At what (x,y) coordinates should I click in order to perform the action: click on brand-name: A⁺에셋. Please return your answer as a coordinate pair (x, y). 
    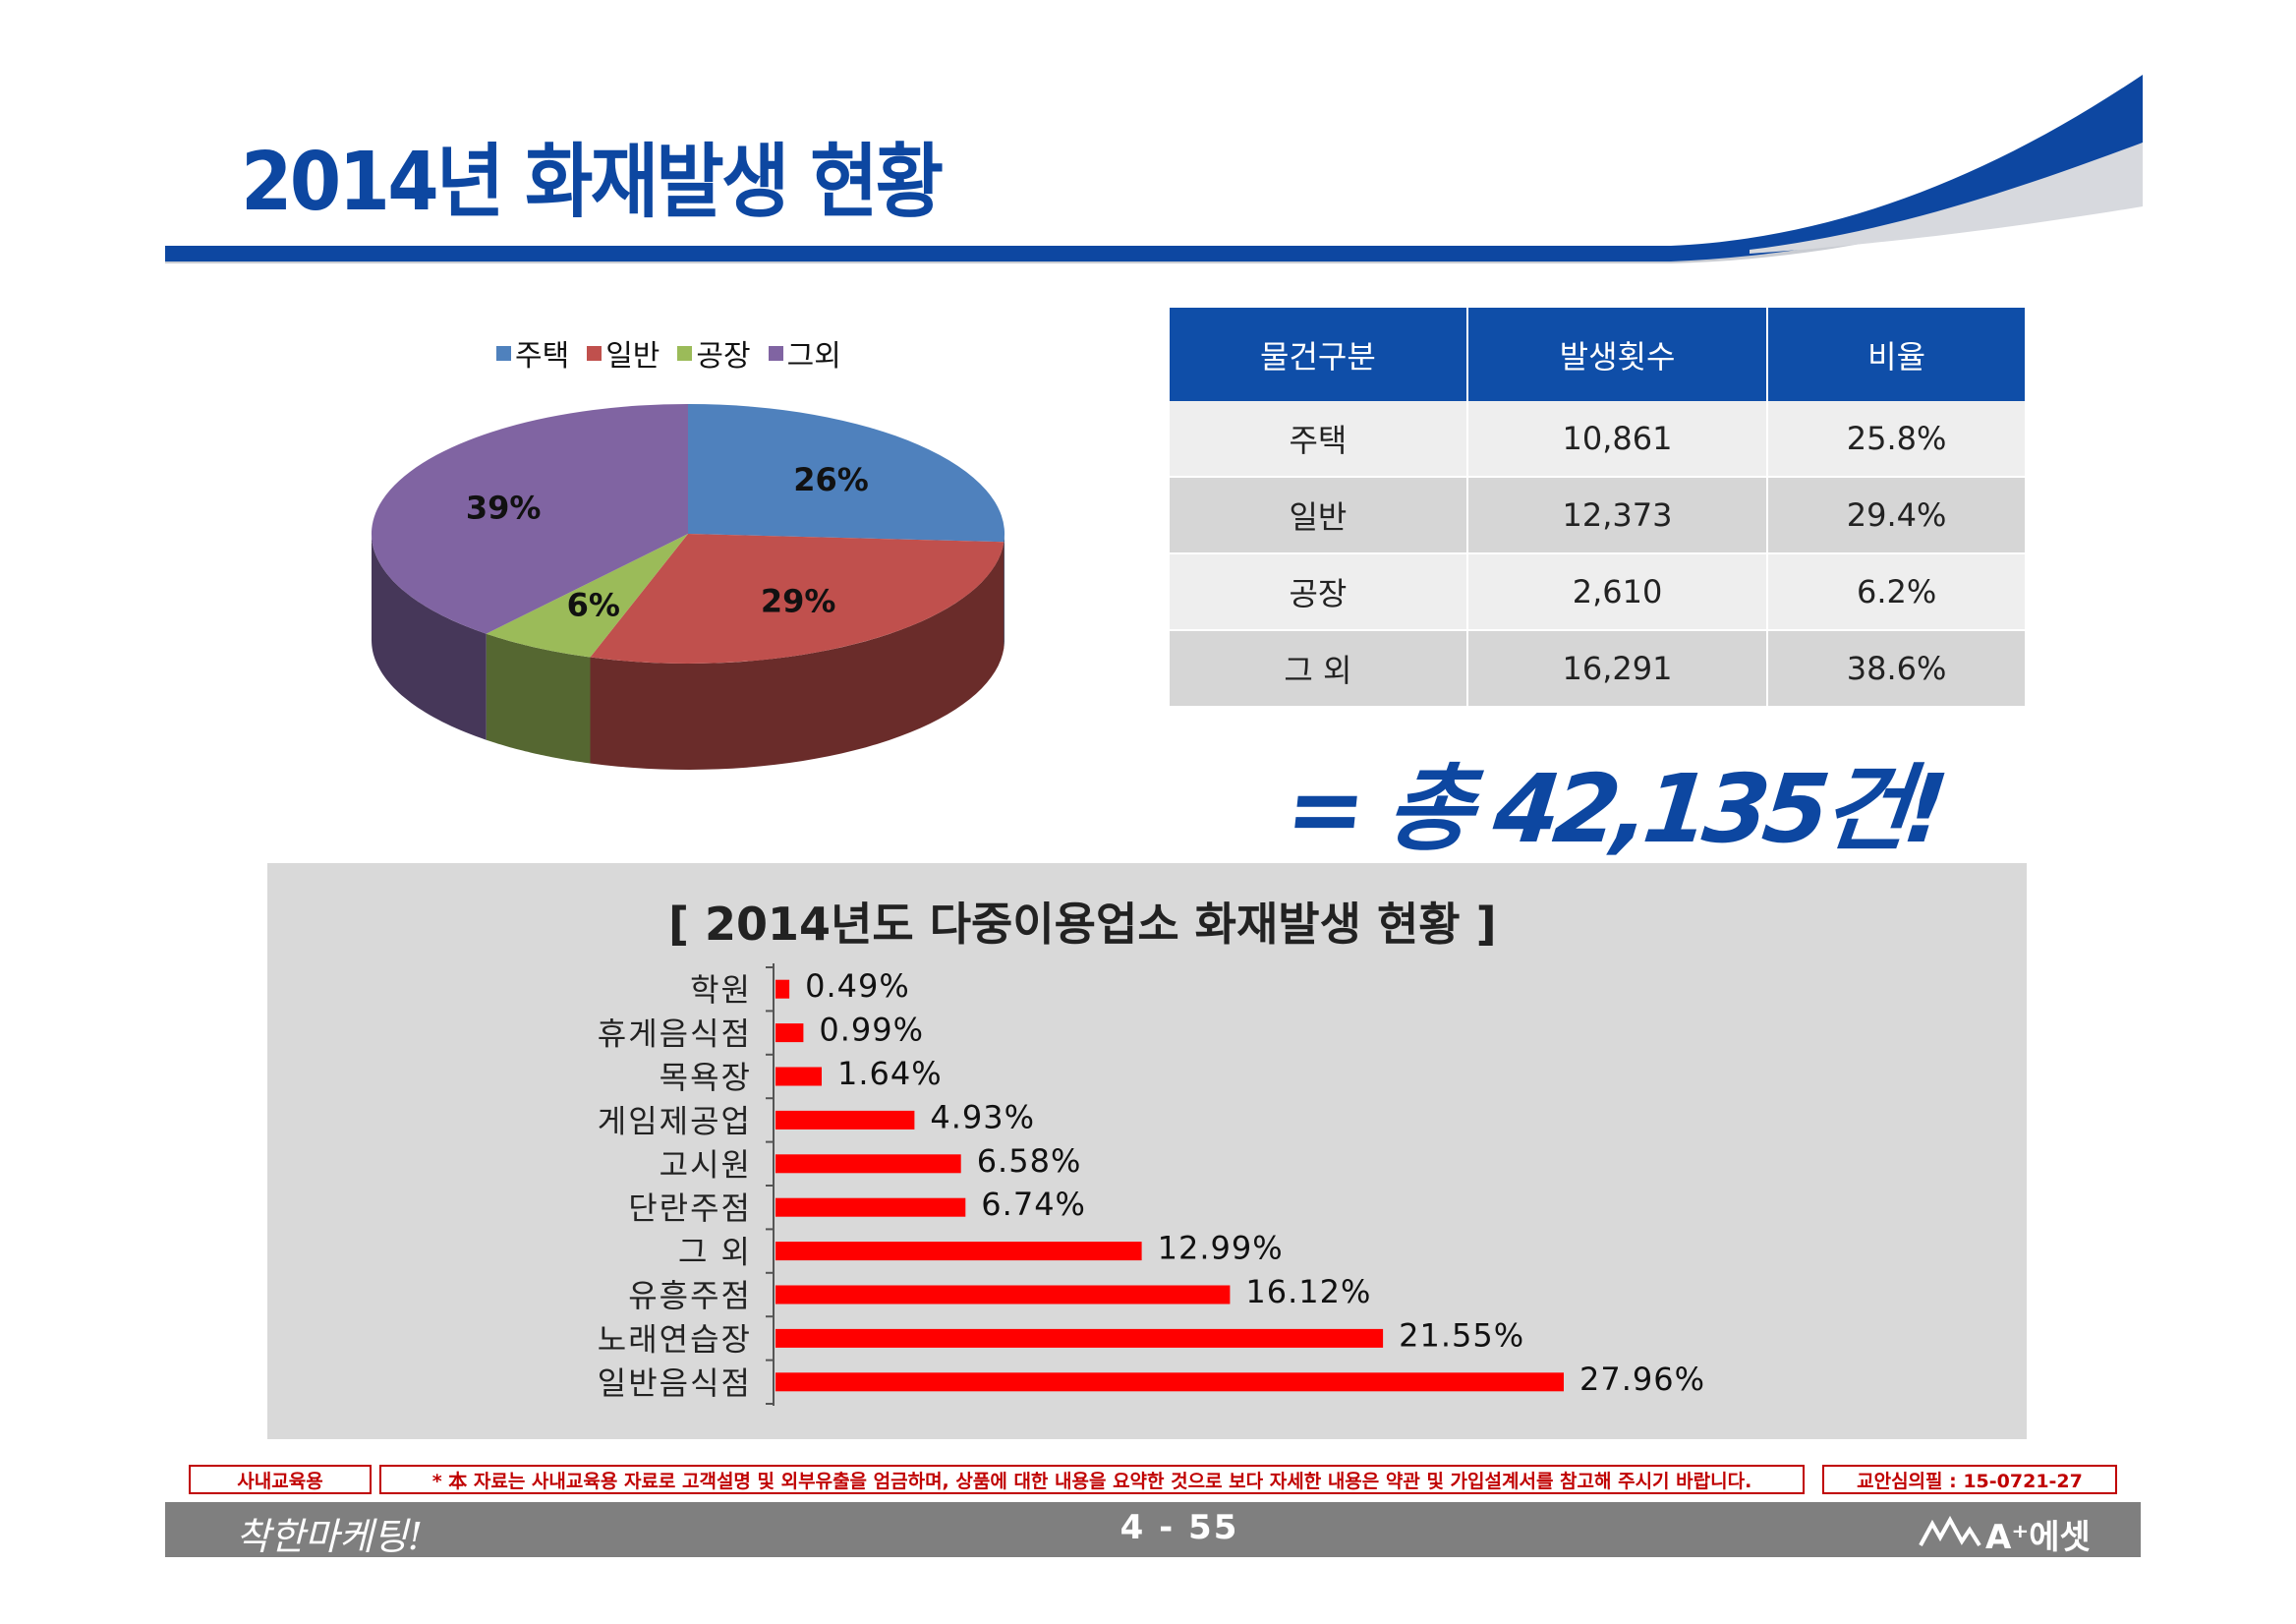
    Looking at the image, I should click on (2038, 1537).